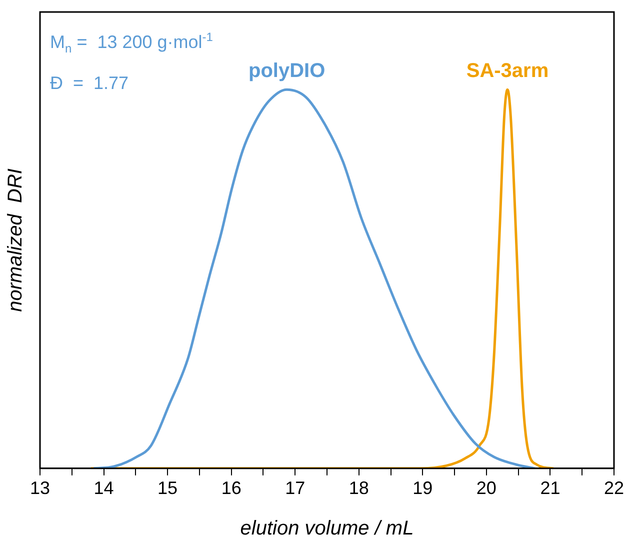  I want to click on x-tick-label: 19, so click(422, 488).